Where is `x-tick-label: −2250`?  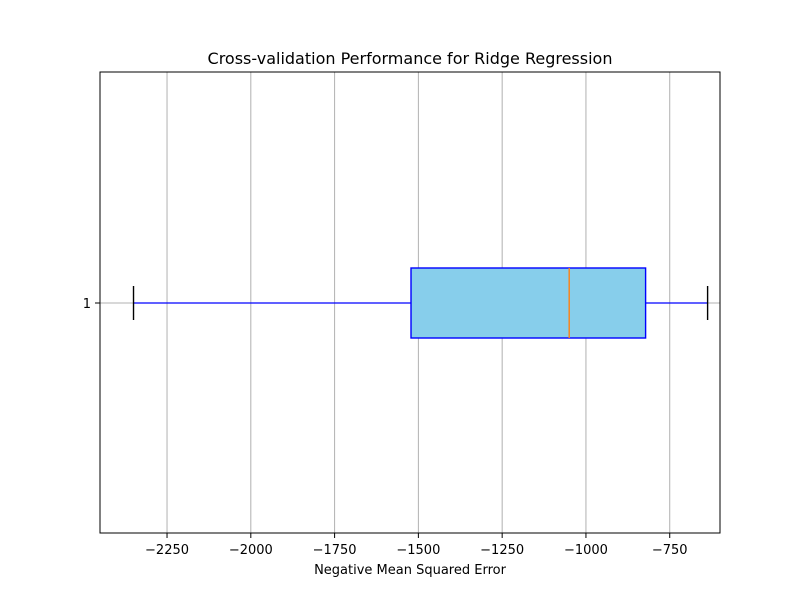 x-tick-label: −2250 is located at coordinates (167, 550).